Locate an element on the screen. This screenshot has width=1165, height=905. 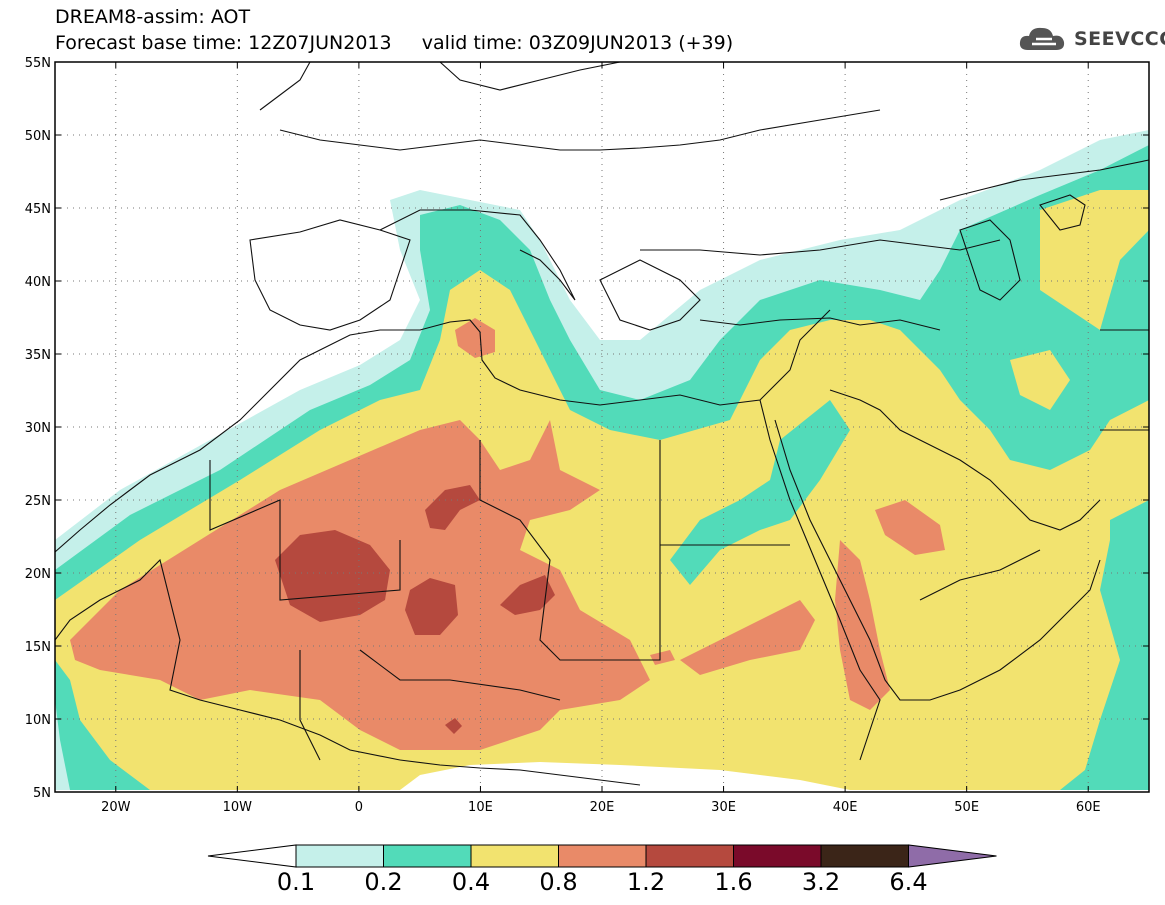
colorbar-low-arrow is located at coordinates (252, 856).